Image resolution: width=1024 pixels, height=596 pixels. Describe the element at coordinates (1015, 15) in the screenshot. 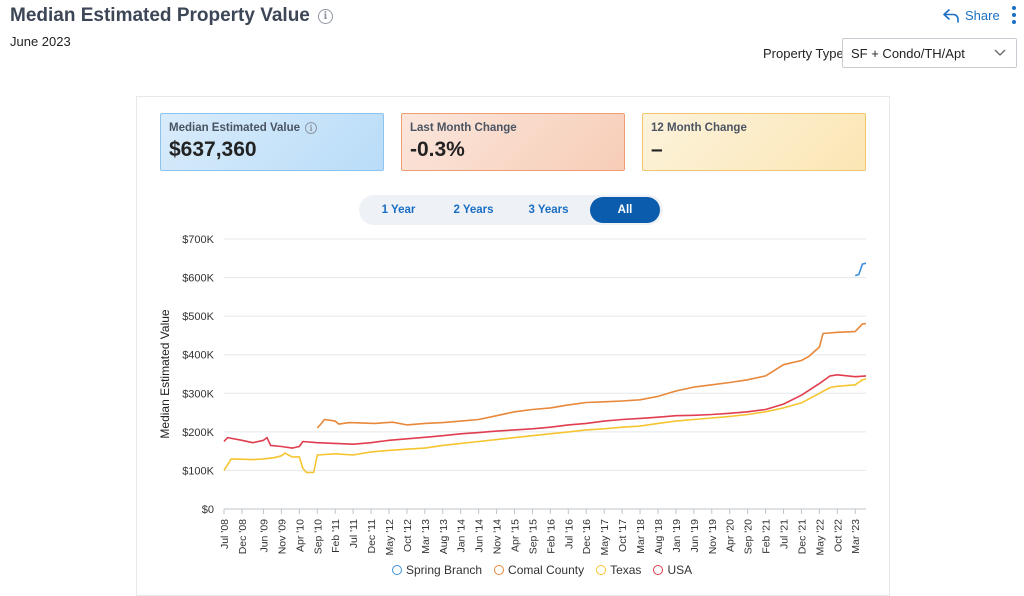

I see `more-options-icon` at that location.